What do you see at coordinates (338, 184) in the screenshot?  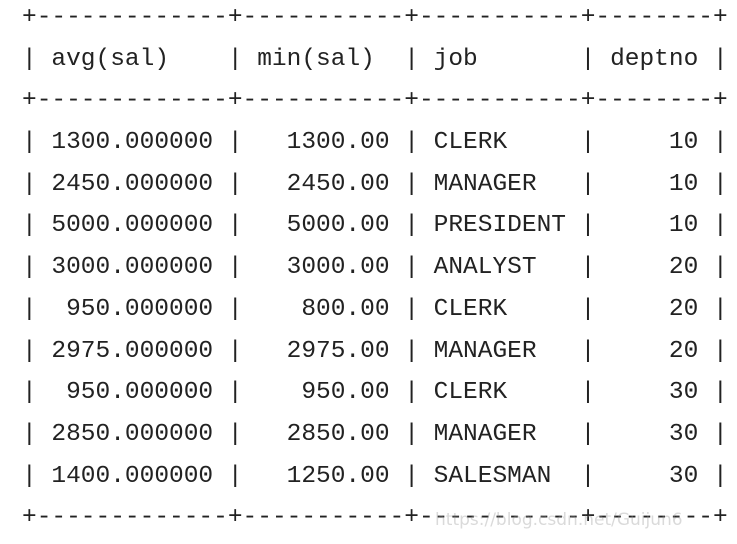 I see `table-cell: 2450.00` at bounding box center [338, 184].